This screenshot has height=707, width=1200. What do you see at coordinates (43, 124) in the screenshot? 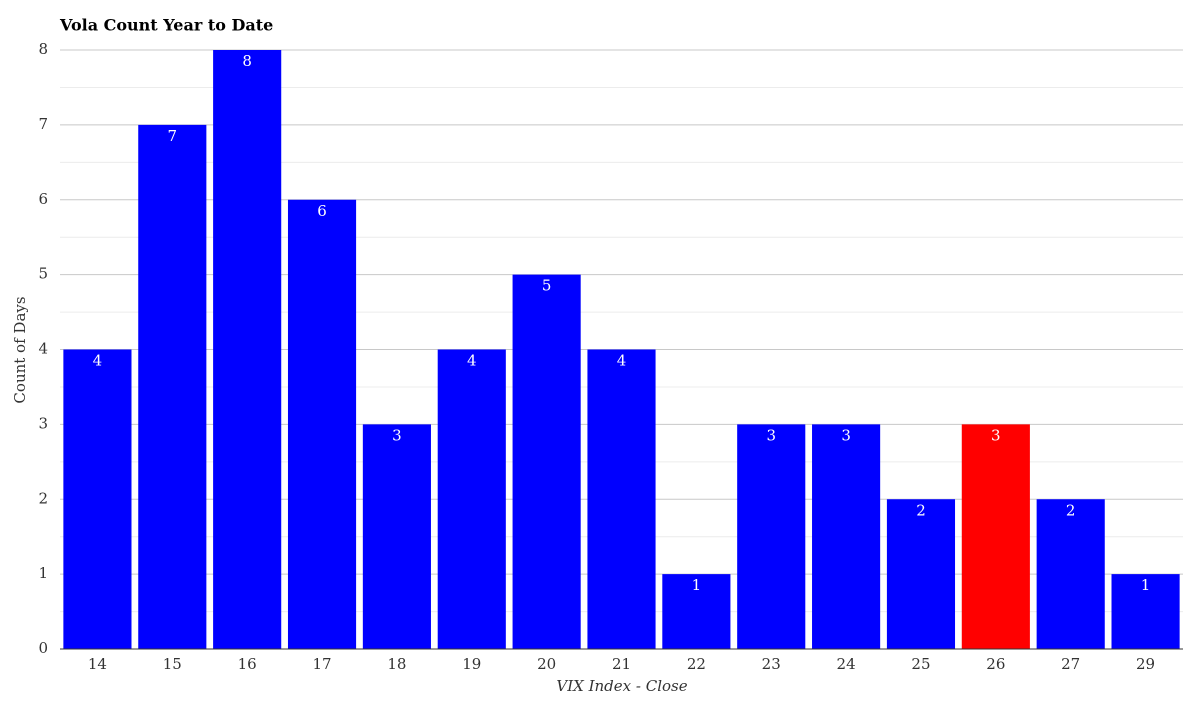
I see `y-tick-label: 7` at bounding box center [43, 124].